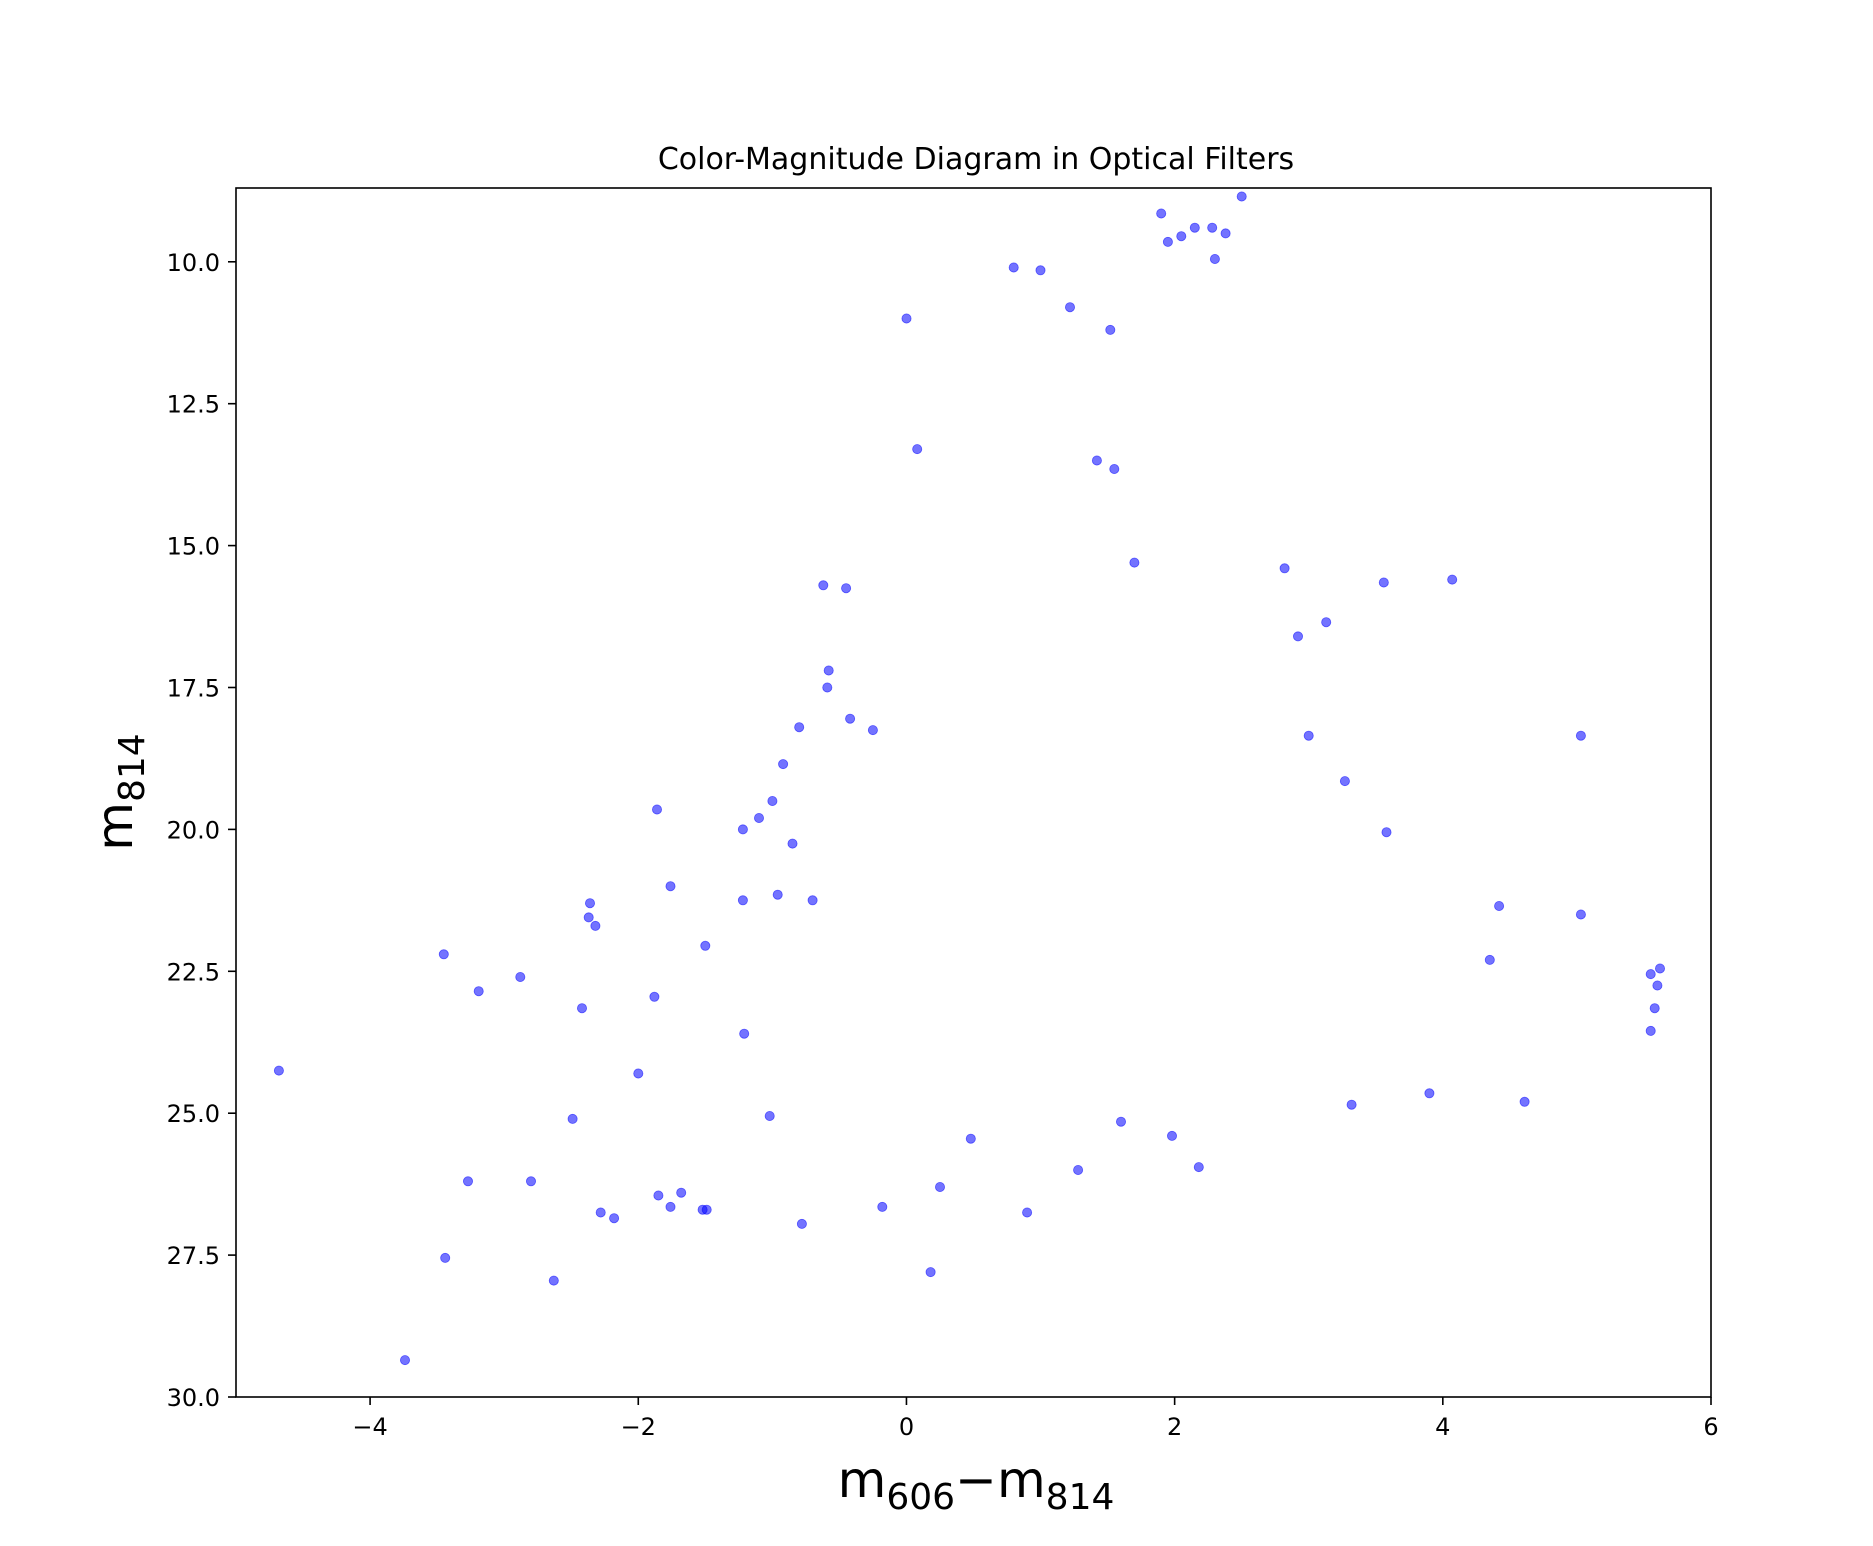 Image resolution: width=1873 pixels, height=1546 pixels. Describe the element at coordinates (132, 767) in the screenshot. I see `y-label-sub: 814` at that location.